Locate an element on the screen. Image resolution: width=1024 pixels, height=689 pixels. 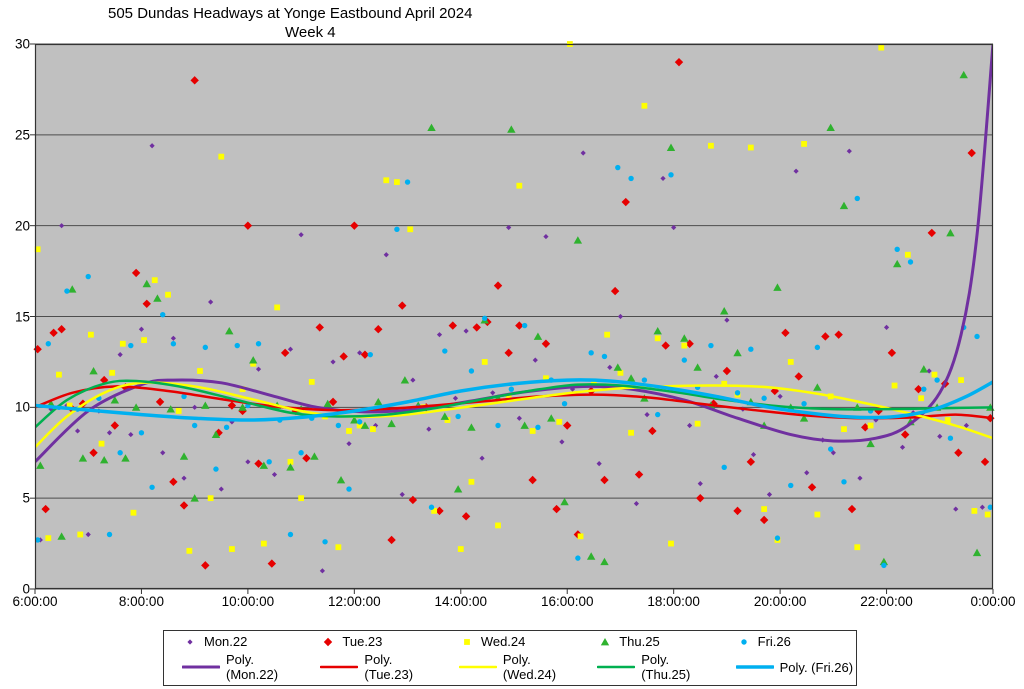
diamond-marker-icon is located at coordinates (328, 641).